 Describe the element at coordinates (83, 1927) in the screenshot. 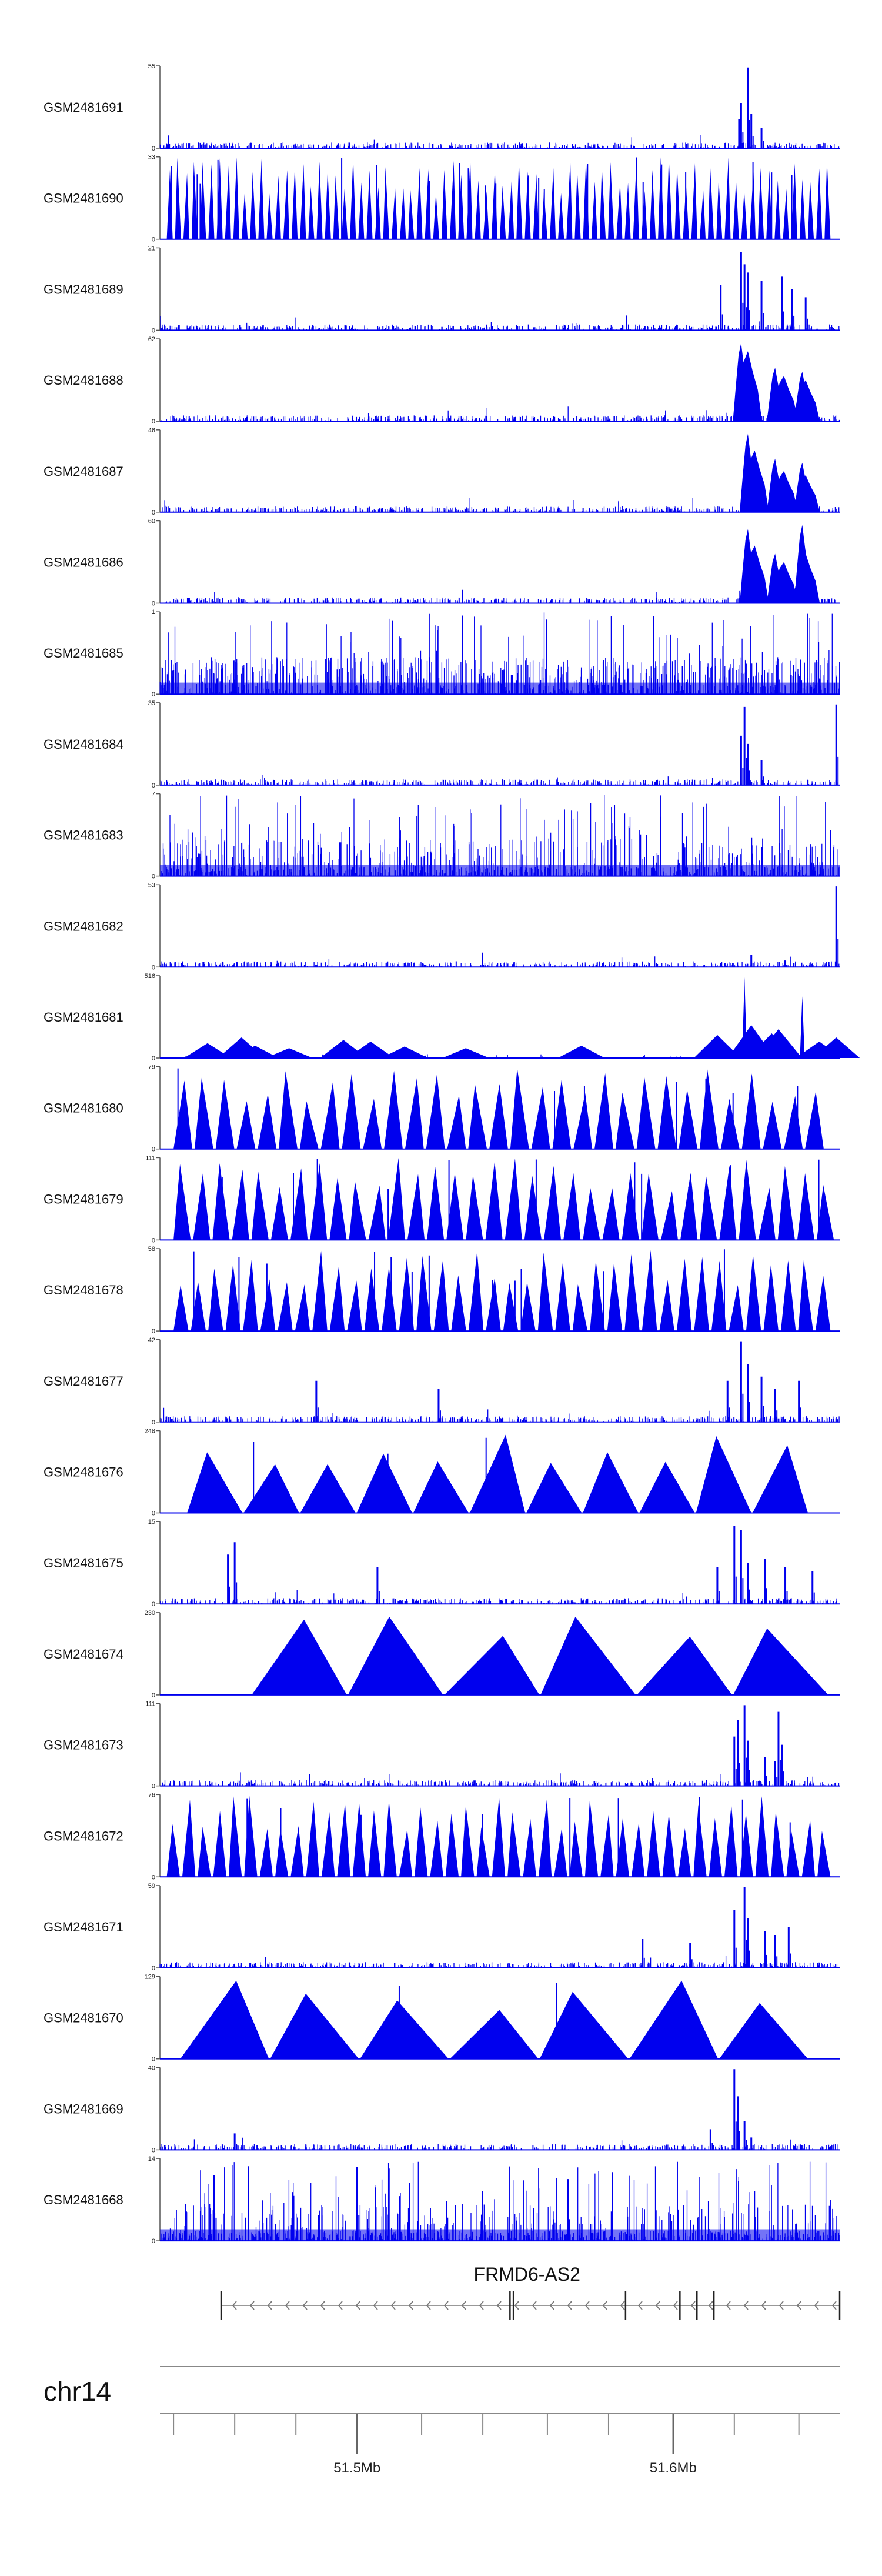

I see `track-label: GSM2481671` at that location.